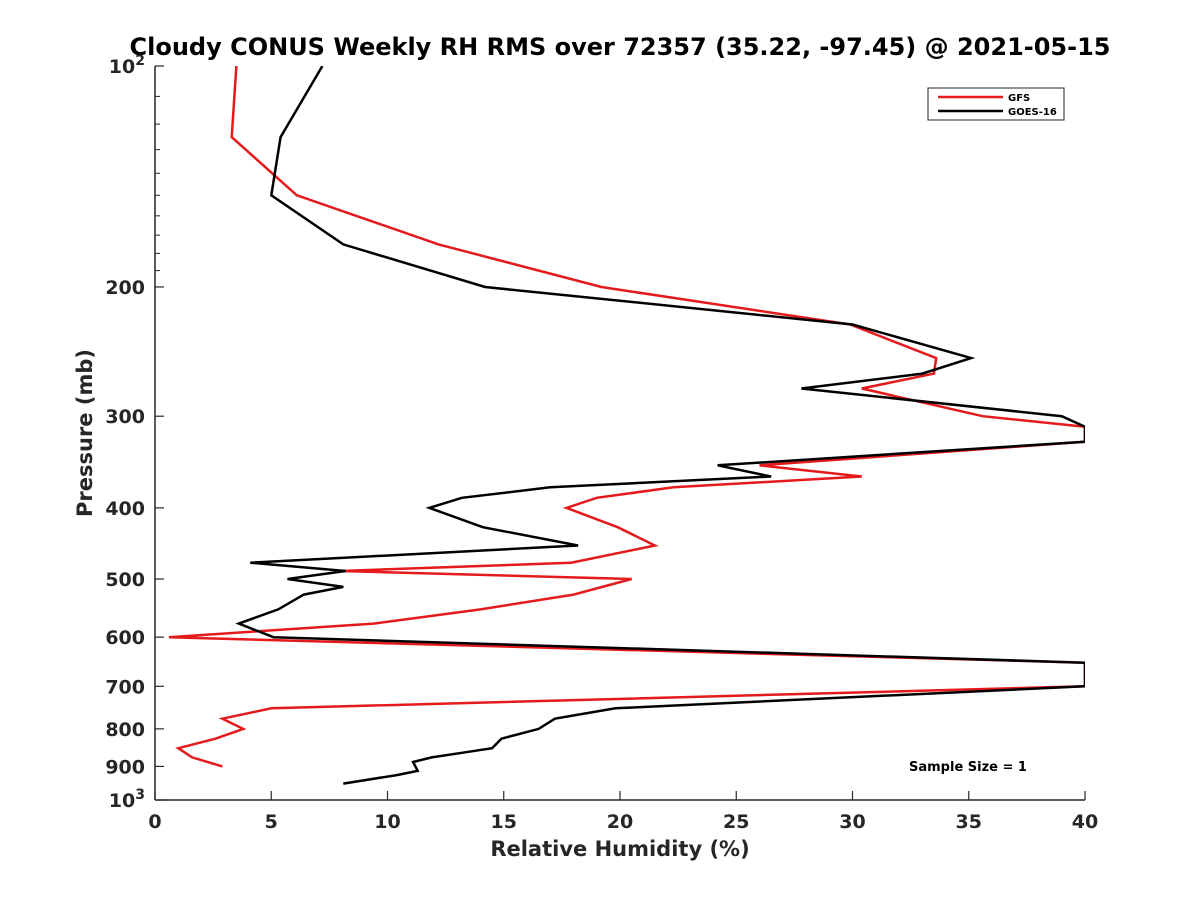 The height and width of the screenshot is (900, 1200). Describe the element at coordinates (271, 822) in the screenshot. I see `x-tick-label: 5` at that location.